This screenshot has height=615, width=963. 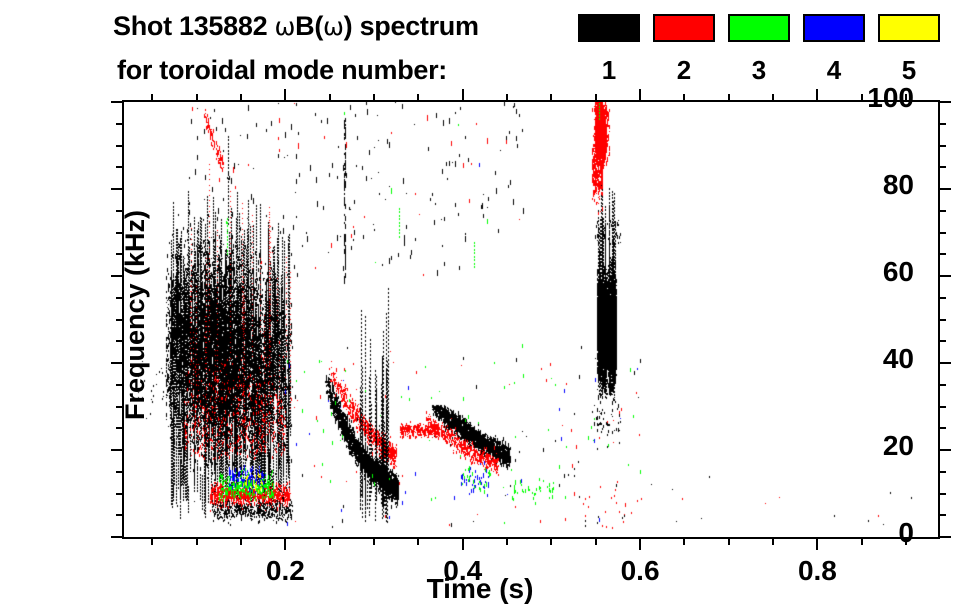 I want to click on y-tick-label-60: 60, so click(x=898, y=271).